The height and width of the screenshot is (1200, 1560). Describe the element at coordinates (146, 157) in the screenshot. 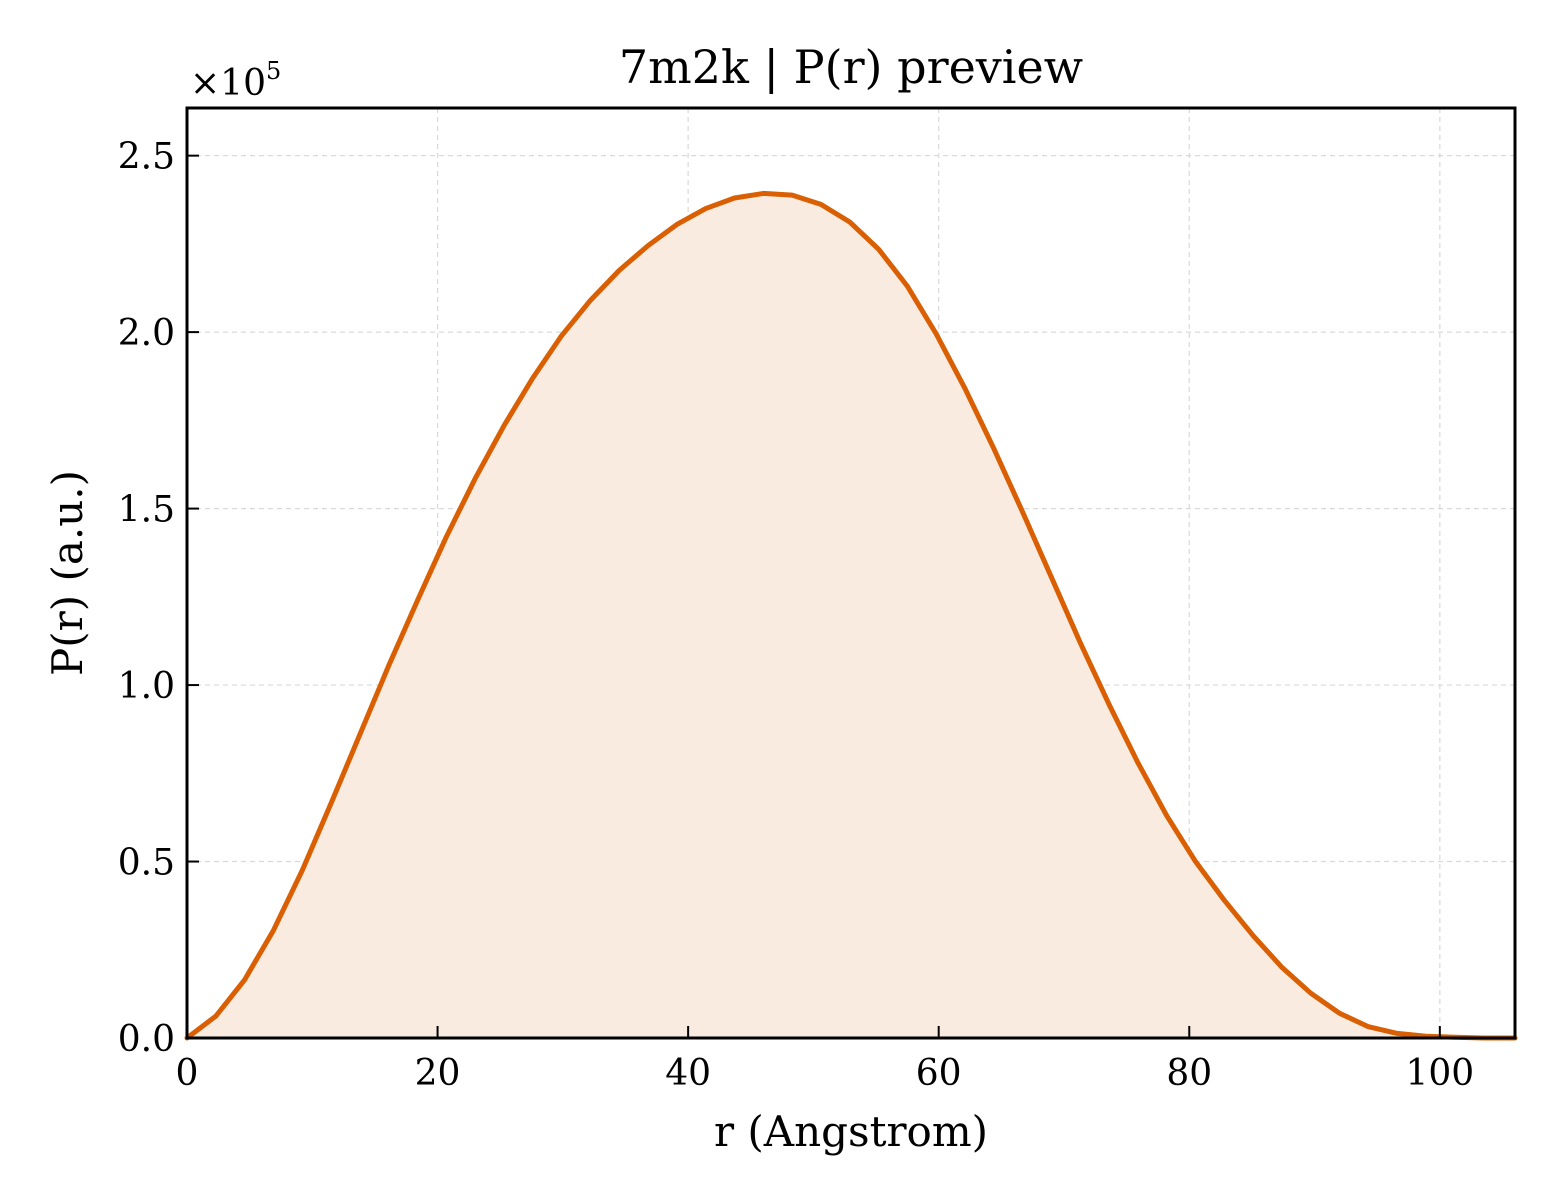

I see `y-tick-label: 2.5` at that location.